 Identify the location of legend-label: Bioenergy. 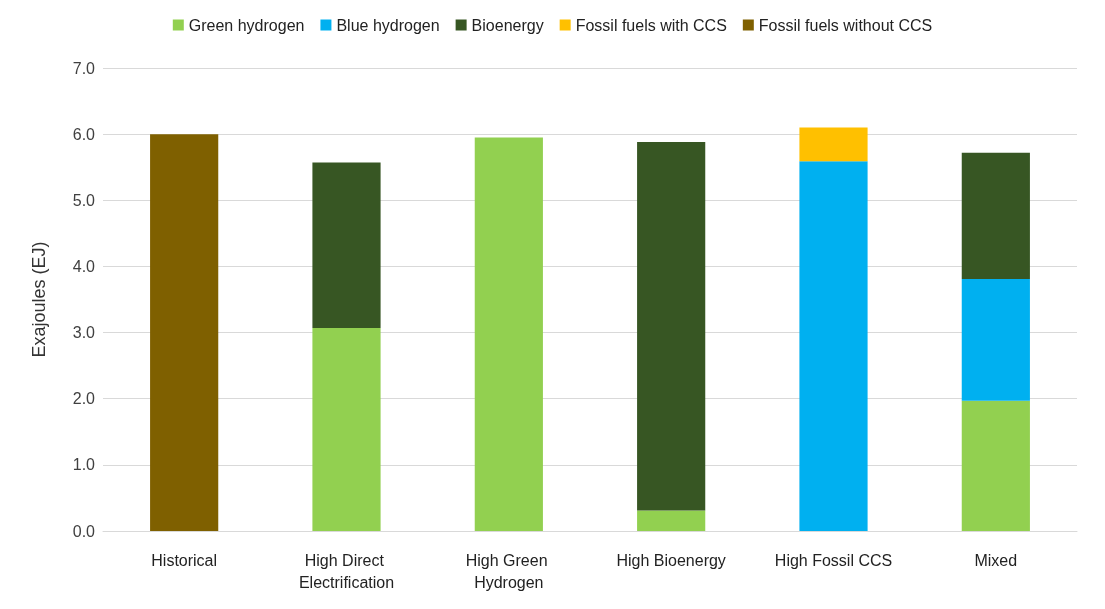
(507, 25).